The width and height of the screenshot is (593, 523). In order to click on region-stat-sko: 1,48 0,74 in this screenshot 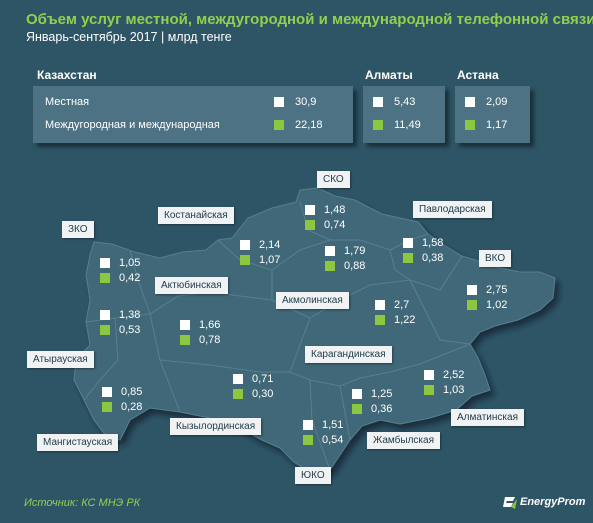, I will do `click(335, 220)`.